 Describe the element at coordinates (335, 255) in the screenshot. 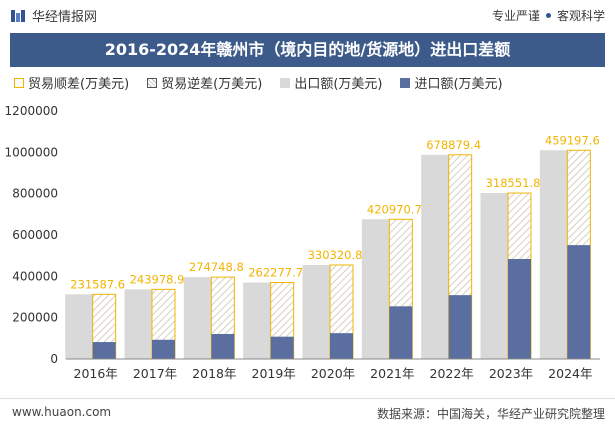

I see `surplus-data-label: 330320.8` at that location.